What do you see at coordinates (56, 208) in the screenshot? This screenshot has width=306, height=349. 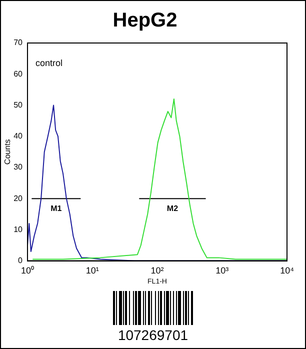 I see `series-label: M1` at bounding box center [56, 208].